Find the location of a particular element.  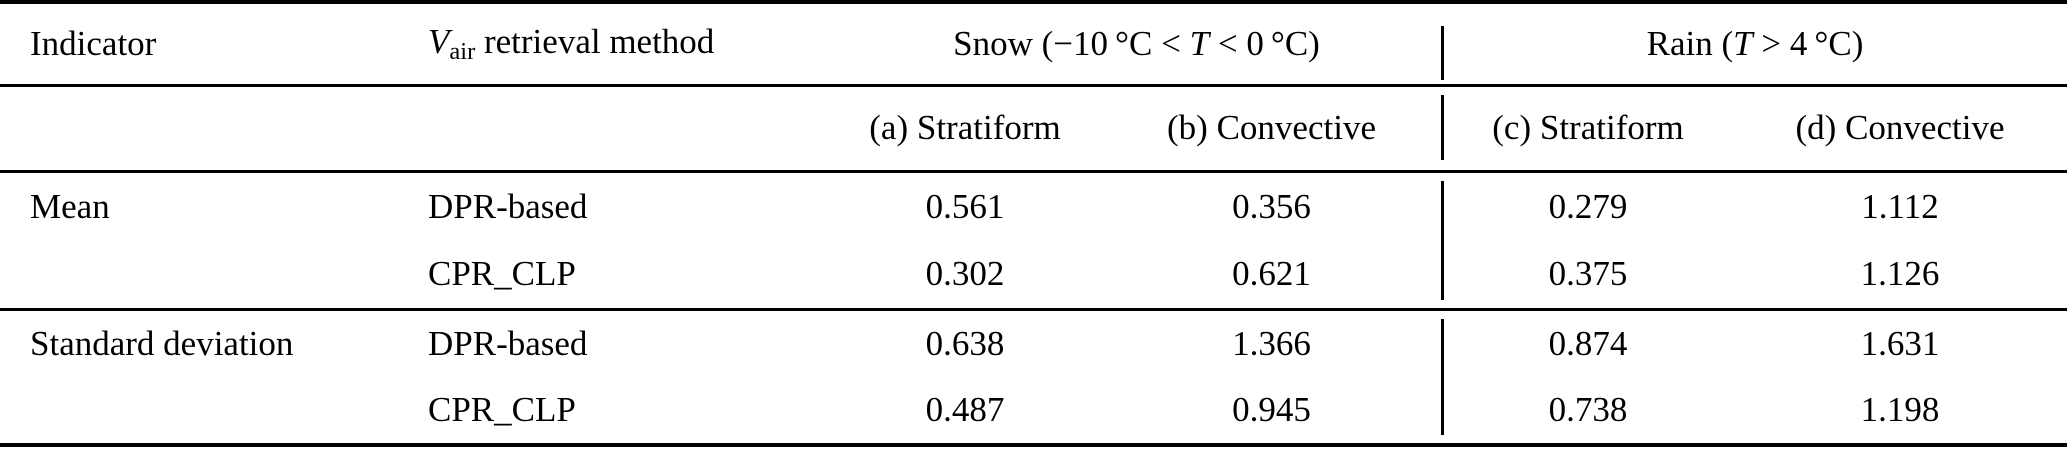

table-row: CPR_CLP 0.487 0.945 0.738 1.198 is located at coordinates (1033, 410).